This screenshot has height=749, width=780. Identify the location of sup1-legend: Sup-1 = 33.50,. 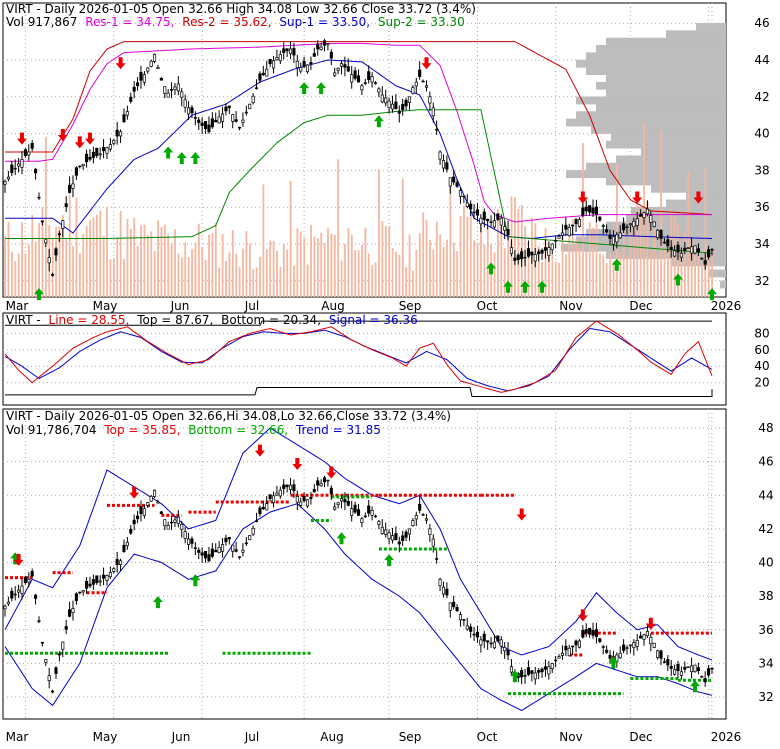
(324, 22).